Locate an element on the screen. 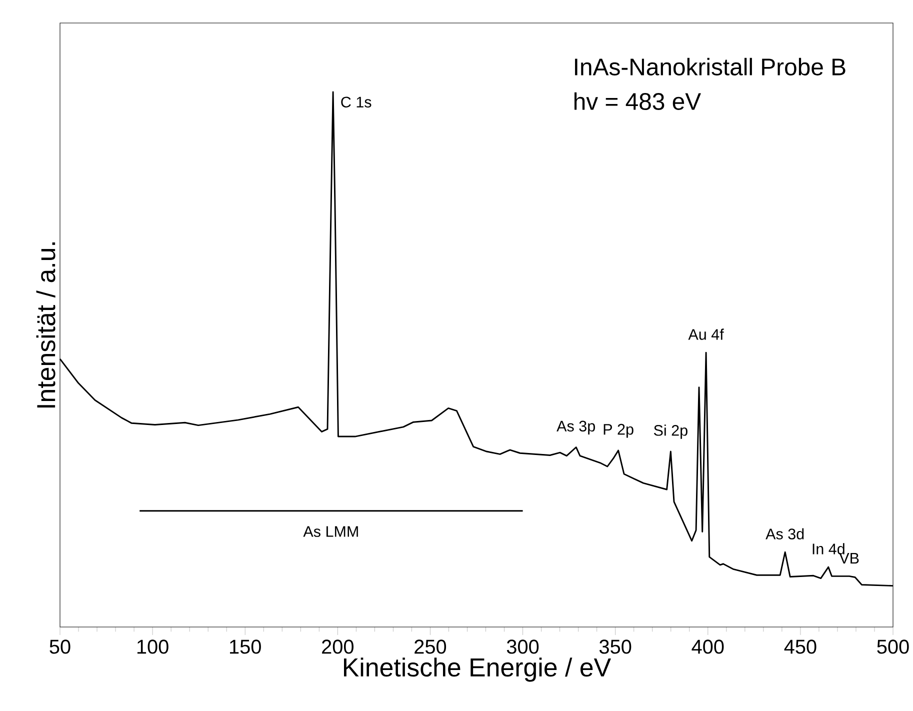 The image size is (913, 711). annotation: P 2p is located at coordinates (619, 431).